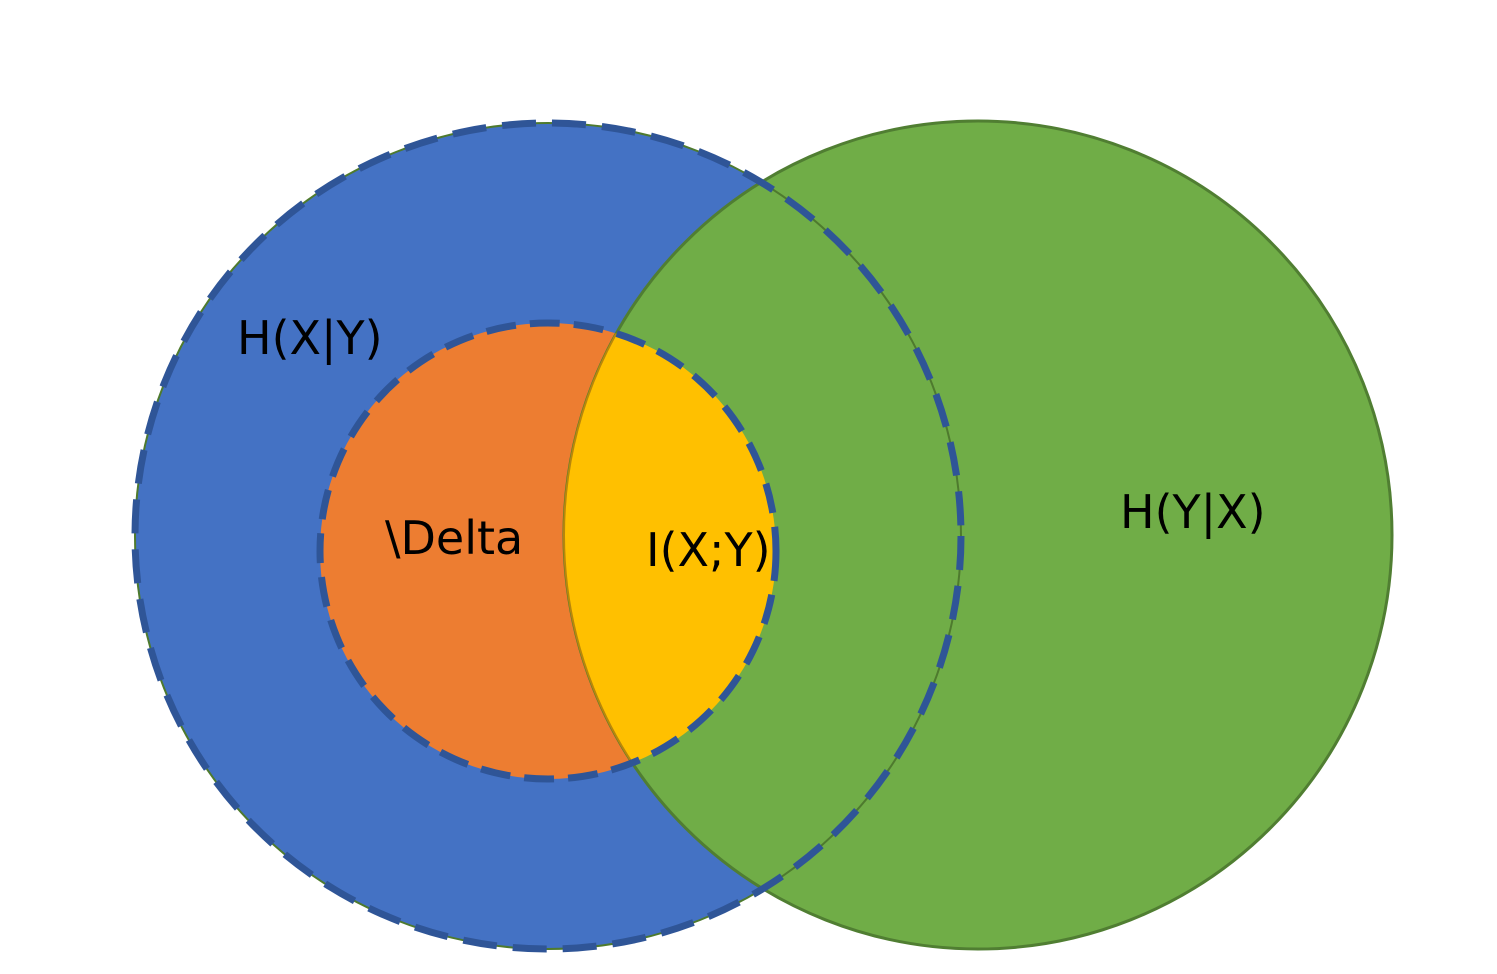  Describe the element at coordinates (708, 550) in the screenshot. I see `label-mutual-information: I(X;Y)` at that location.